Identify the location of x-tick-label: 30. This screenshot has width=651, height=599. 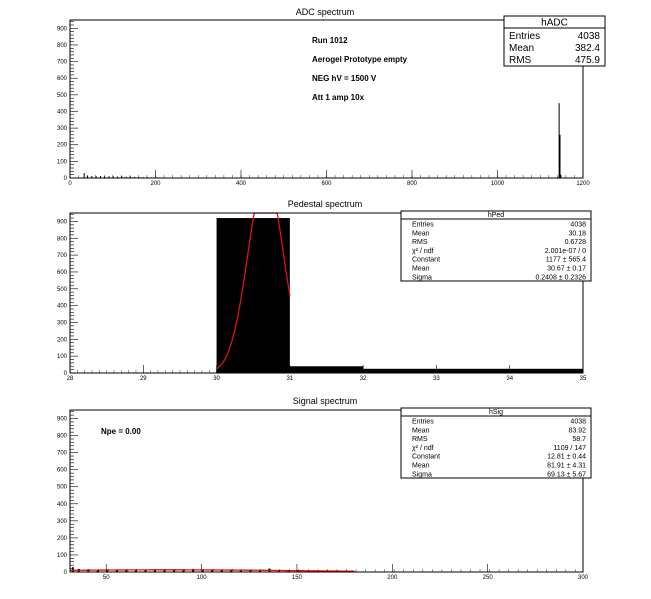
(216, 379).